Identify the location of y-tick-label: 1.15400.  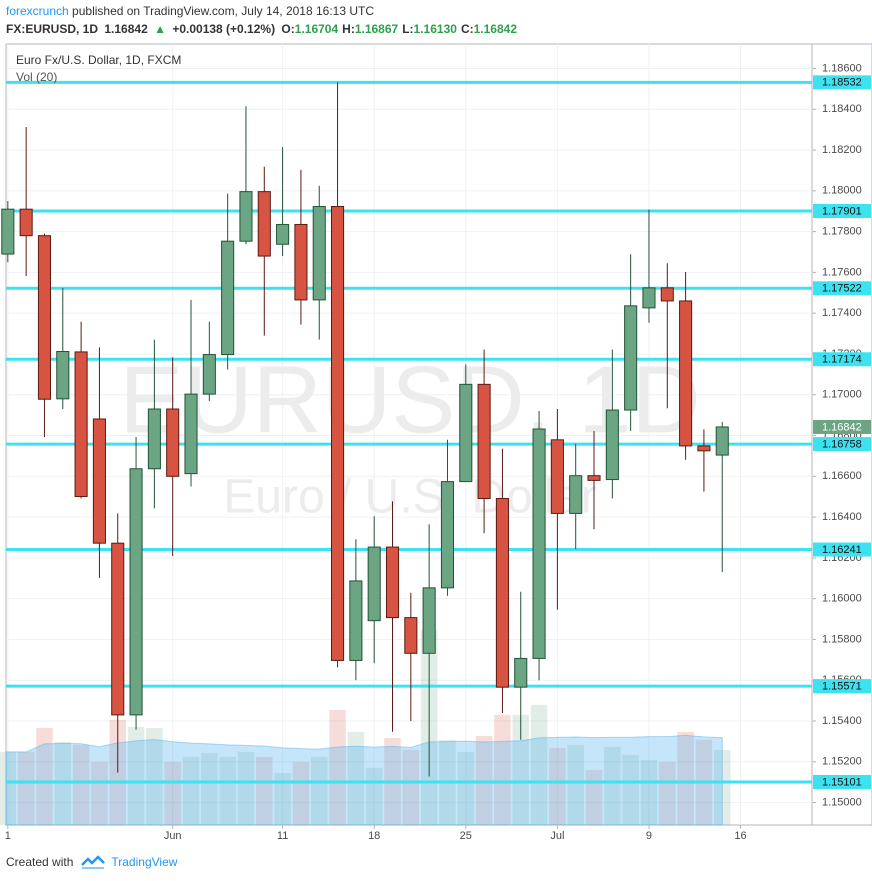
(842, 721).